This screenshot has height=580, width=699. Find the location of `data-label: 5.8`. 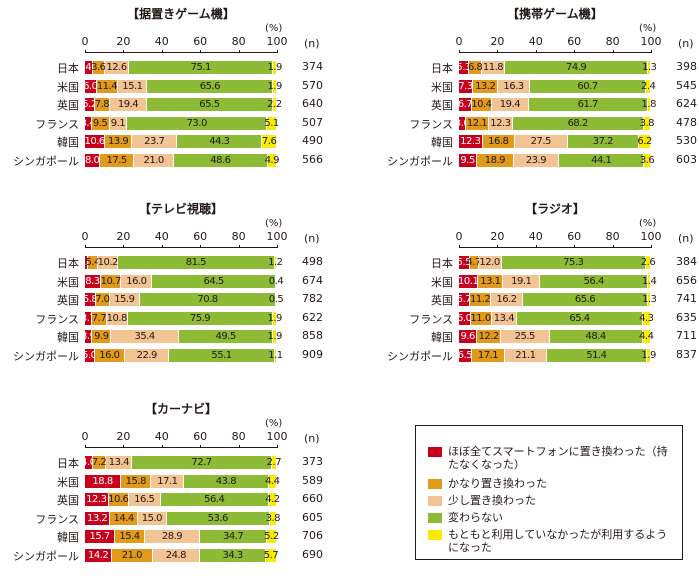

data-label: 5.8 is located at coordinates (90, 299).